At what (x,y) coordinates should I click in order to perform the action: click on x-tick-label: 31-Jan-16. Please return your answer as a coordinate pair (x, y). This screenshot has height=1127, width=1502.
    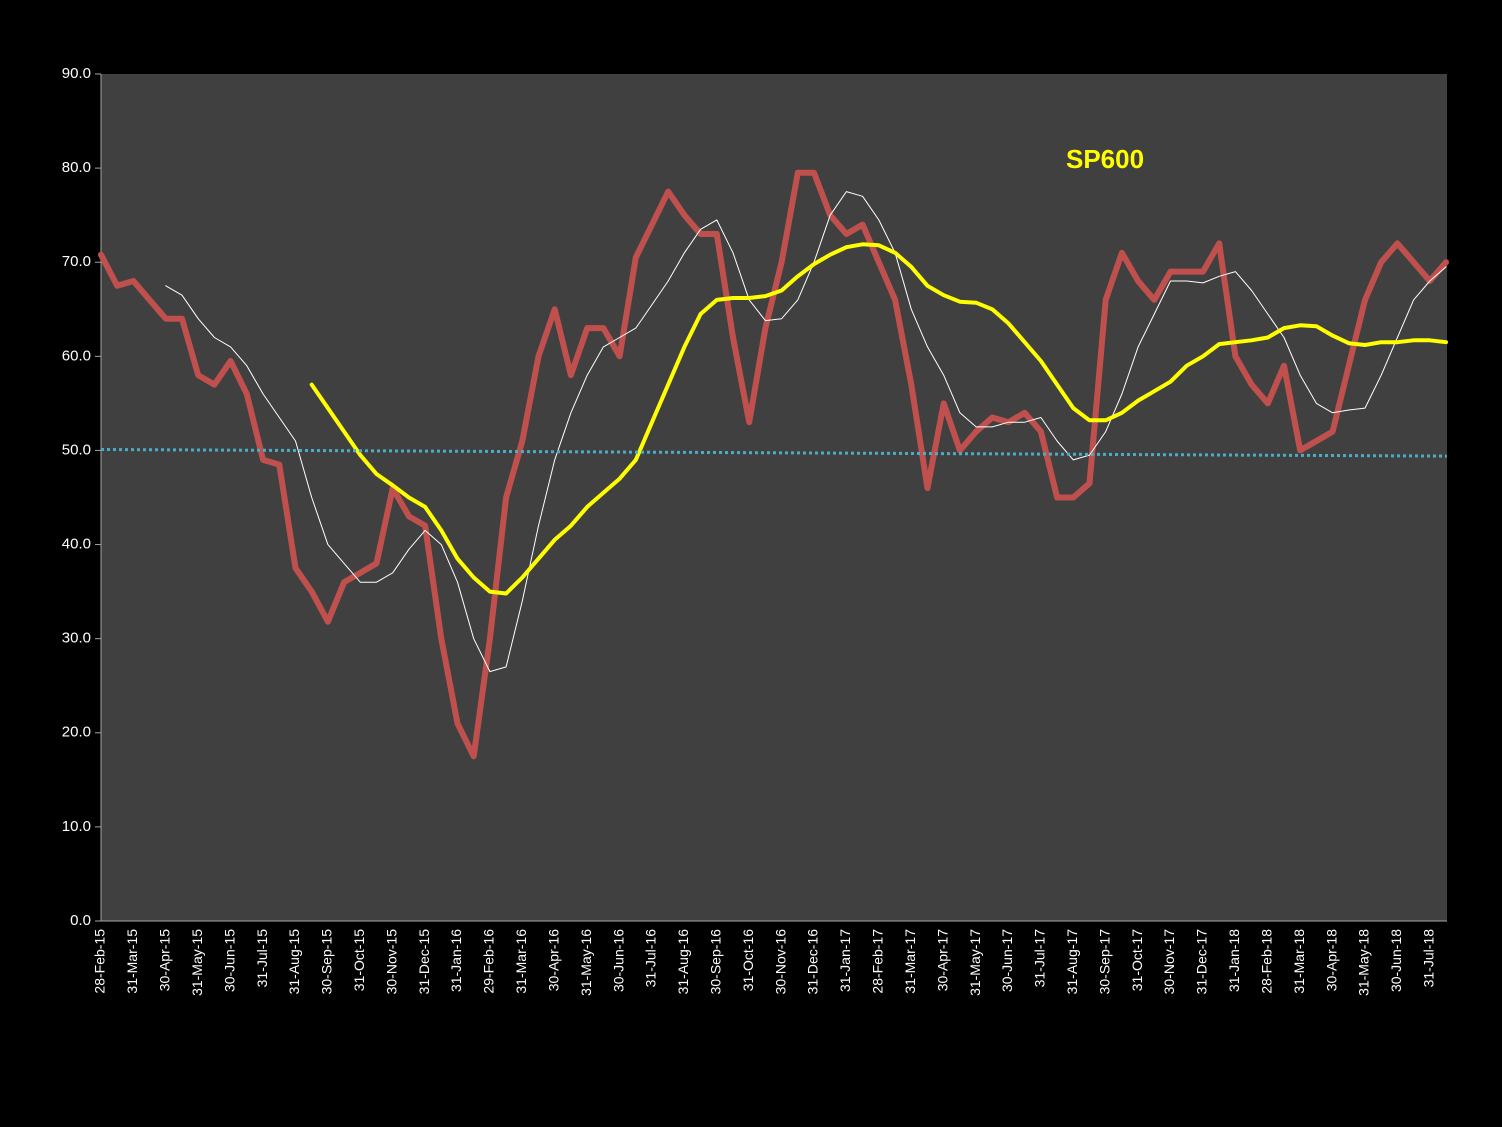
    Looking at the image, I should click on (456, 960).